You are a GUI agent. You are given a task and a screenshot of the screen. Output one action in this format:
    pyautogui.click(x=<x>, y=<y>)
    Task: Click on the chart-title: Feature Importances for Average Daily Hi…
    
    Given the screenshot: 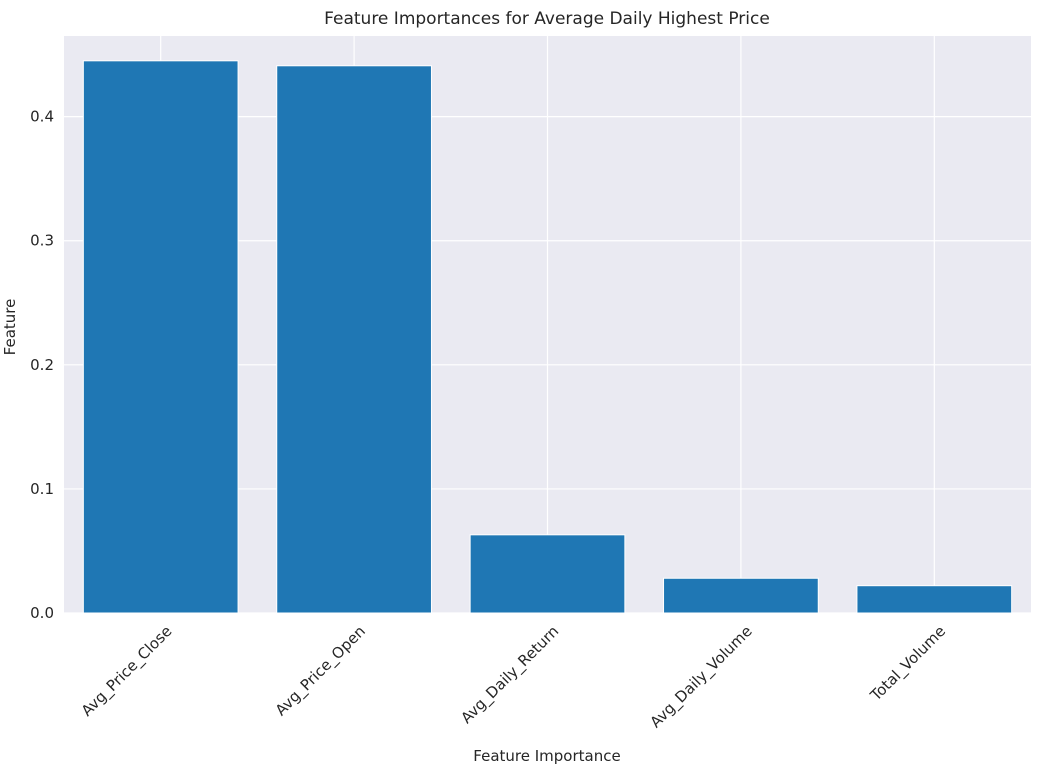 What is the action you would take?
    pyautogui.click(x=547, y=19)
    